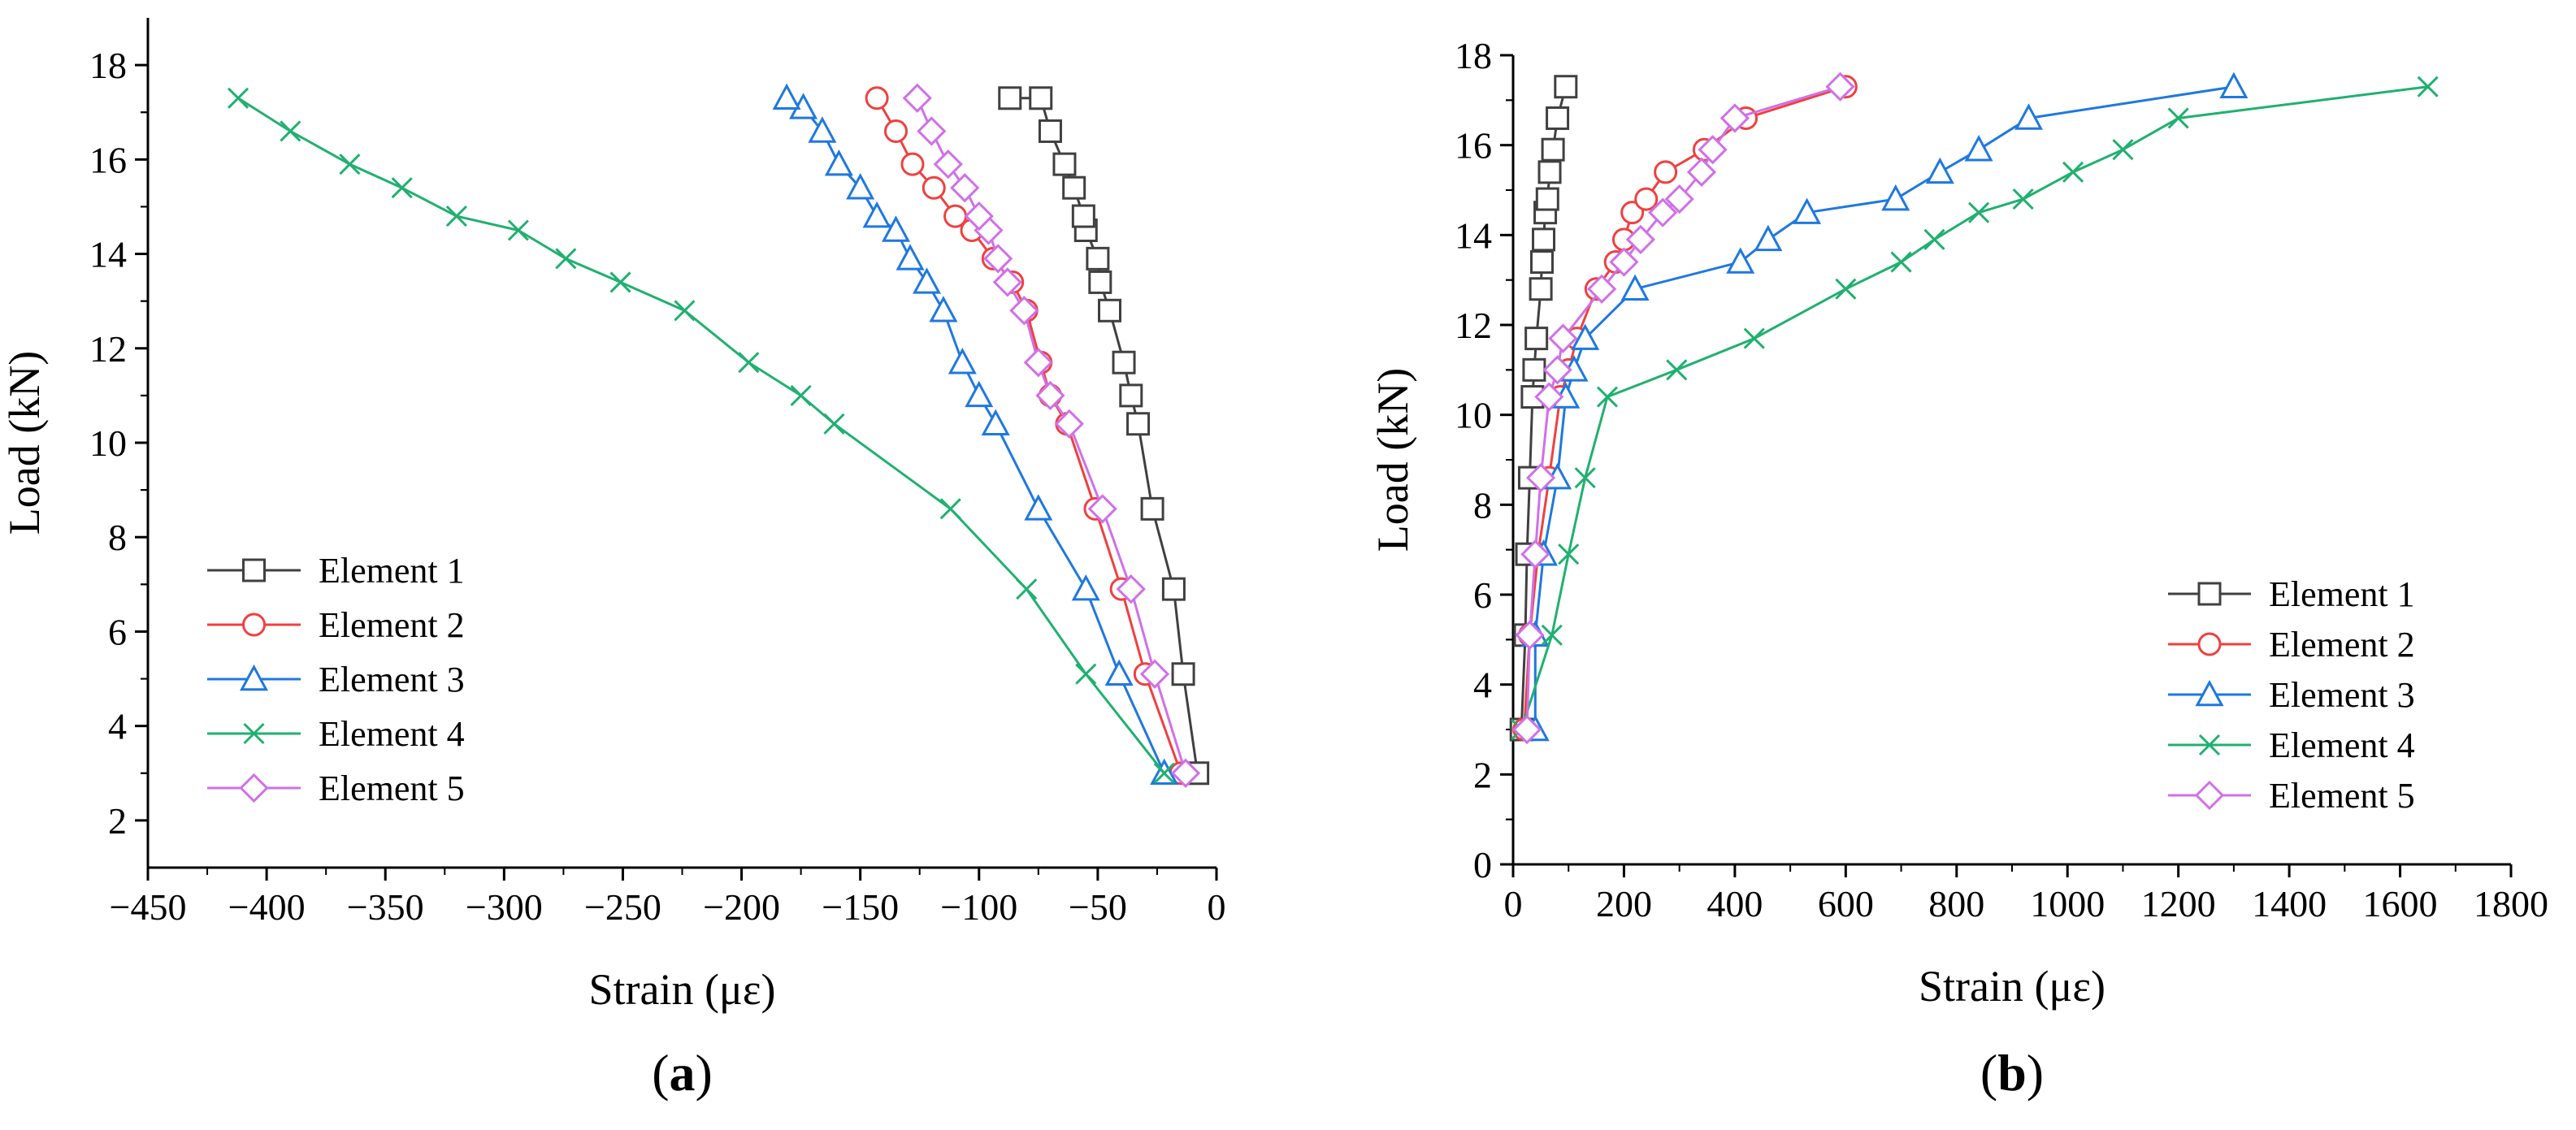 The image size is (2576, 1130). What do you see at coordinates (1482, 774) in the screenshot?
I see `y-tick-label: 2` at bounding box center [1482, 774].